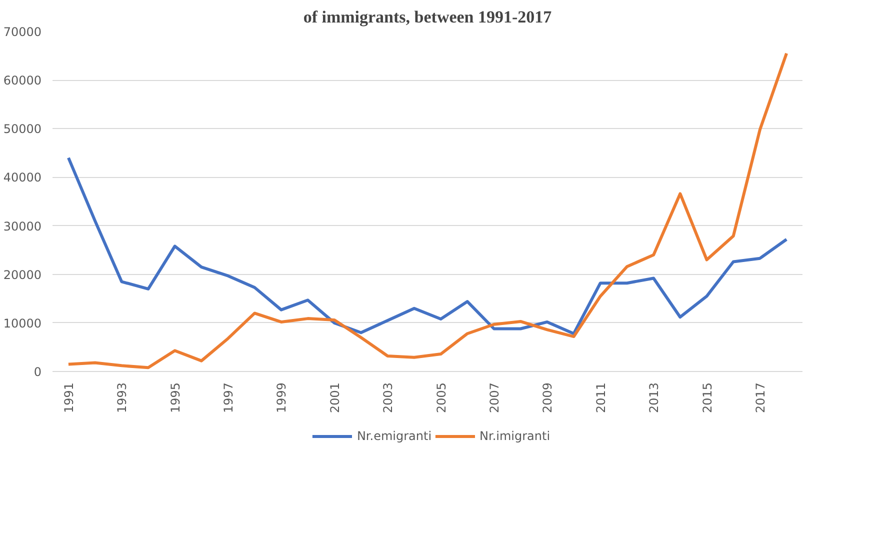 This screenshot has width=873, height=533. Describe the element at coordinates (547, 398) in the screenshot. I see `x-tick-label: 2009` at that location.